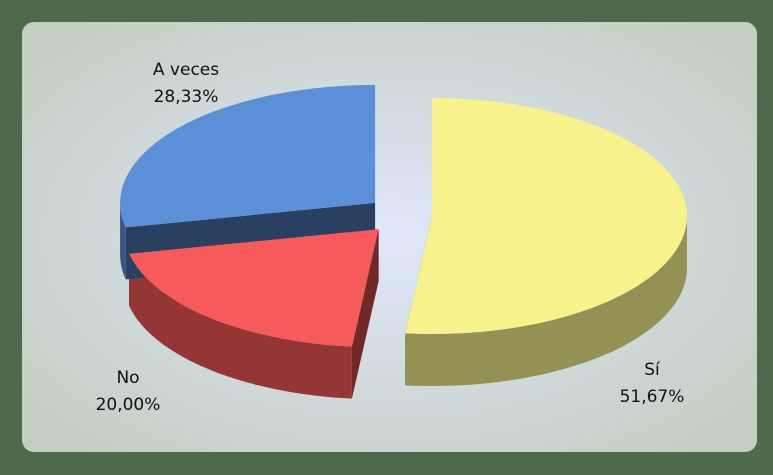 The height and width of the screenshot is (475, 773). Describe the element at coordinates (186, 70) in the screenshot. I see `category-label: A veces` at that location.